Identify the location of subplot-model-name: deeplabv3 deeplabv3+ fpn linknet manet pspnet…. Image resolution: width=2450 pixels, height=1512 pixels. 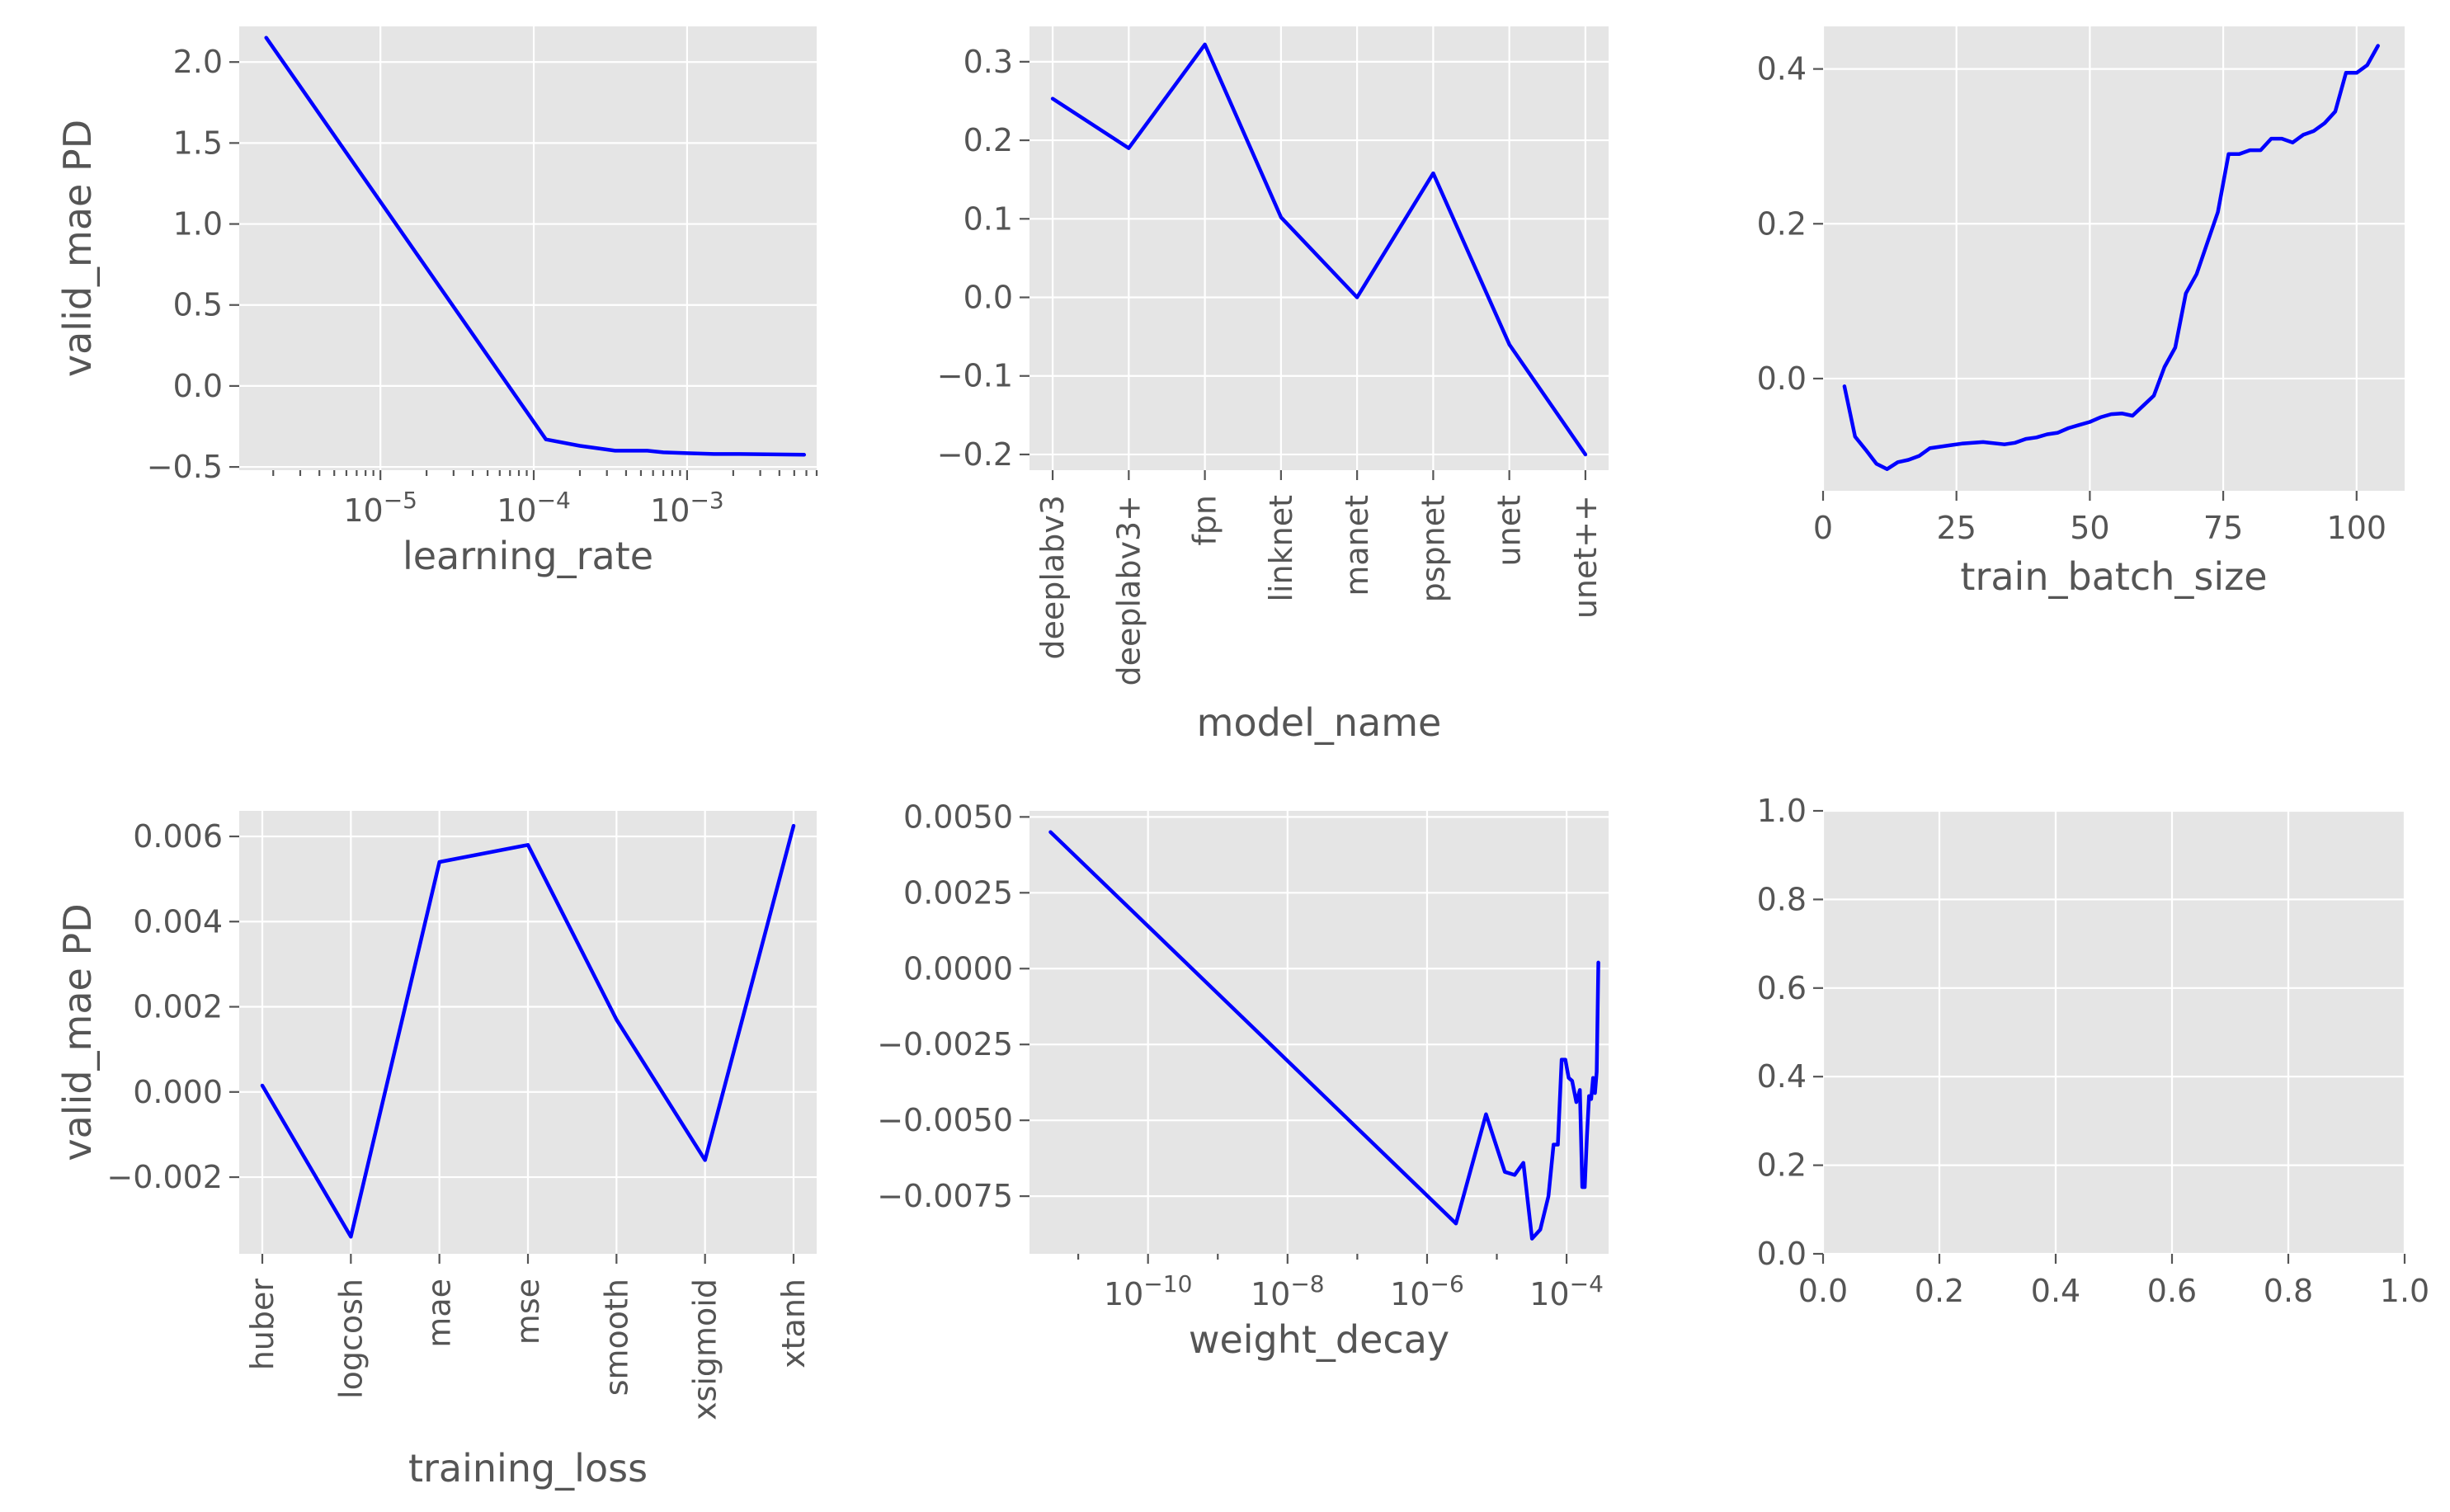
(1273, 385).